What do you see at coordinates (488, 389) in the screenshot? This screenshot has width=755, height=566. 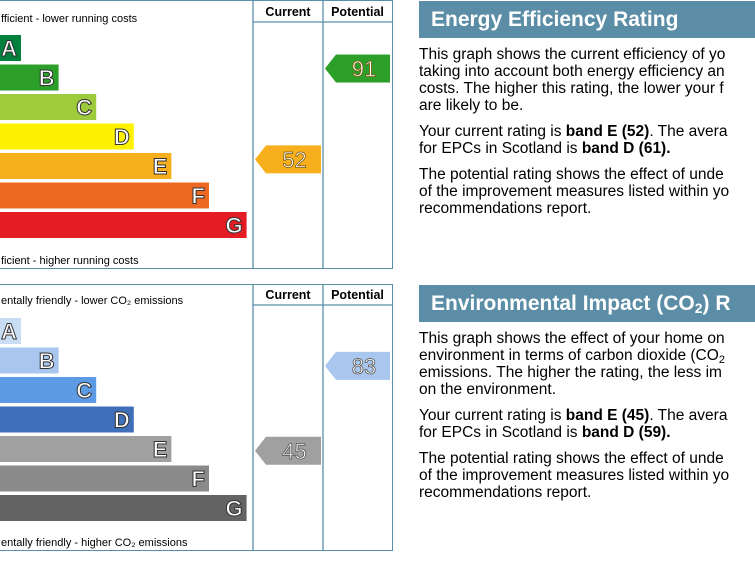 I see `environment-p1-line-4: on the environment.` at bounding box center [488, 389].